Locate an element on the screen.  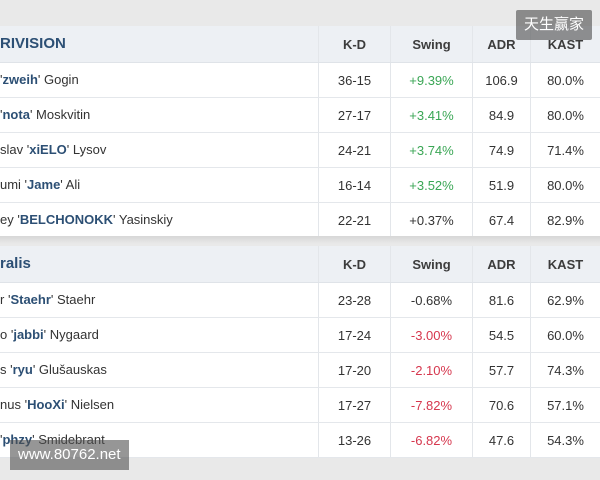
kast-value: 57.1% is located at coordinates (565, 405).